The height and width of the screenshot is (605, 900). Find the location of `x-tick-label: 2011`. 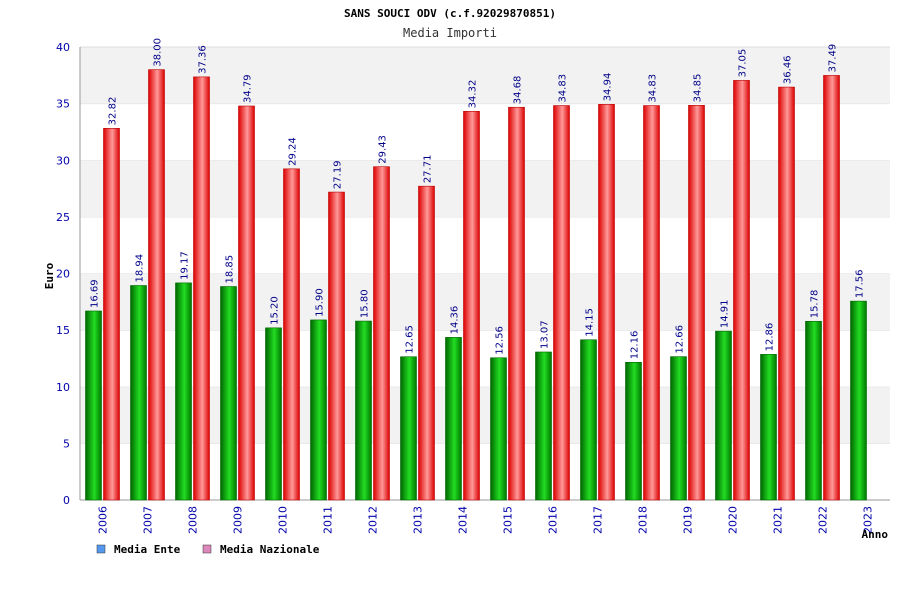

x-tick-label: 2011 is located at coordinates (328, 520).